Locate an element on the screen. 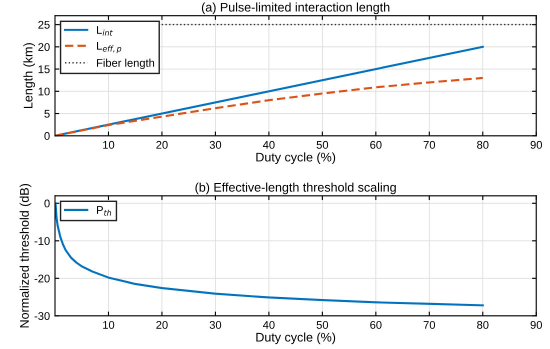 Image resolution: width=550 pixels, height=349 pixels. y-tick-label: 5 is located at coordinates (47, 114).